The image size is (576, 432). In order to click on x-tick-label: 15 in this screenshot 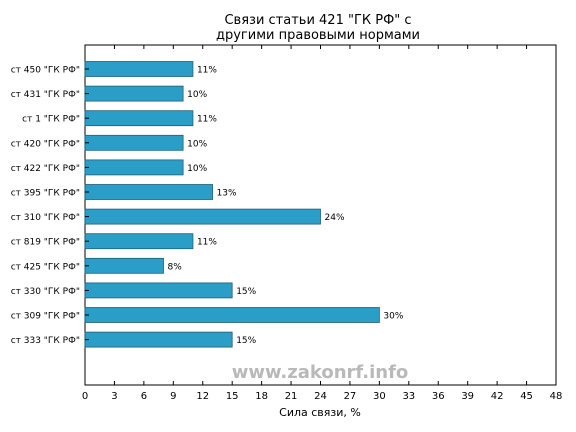, I will do `click(232, 396)`.